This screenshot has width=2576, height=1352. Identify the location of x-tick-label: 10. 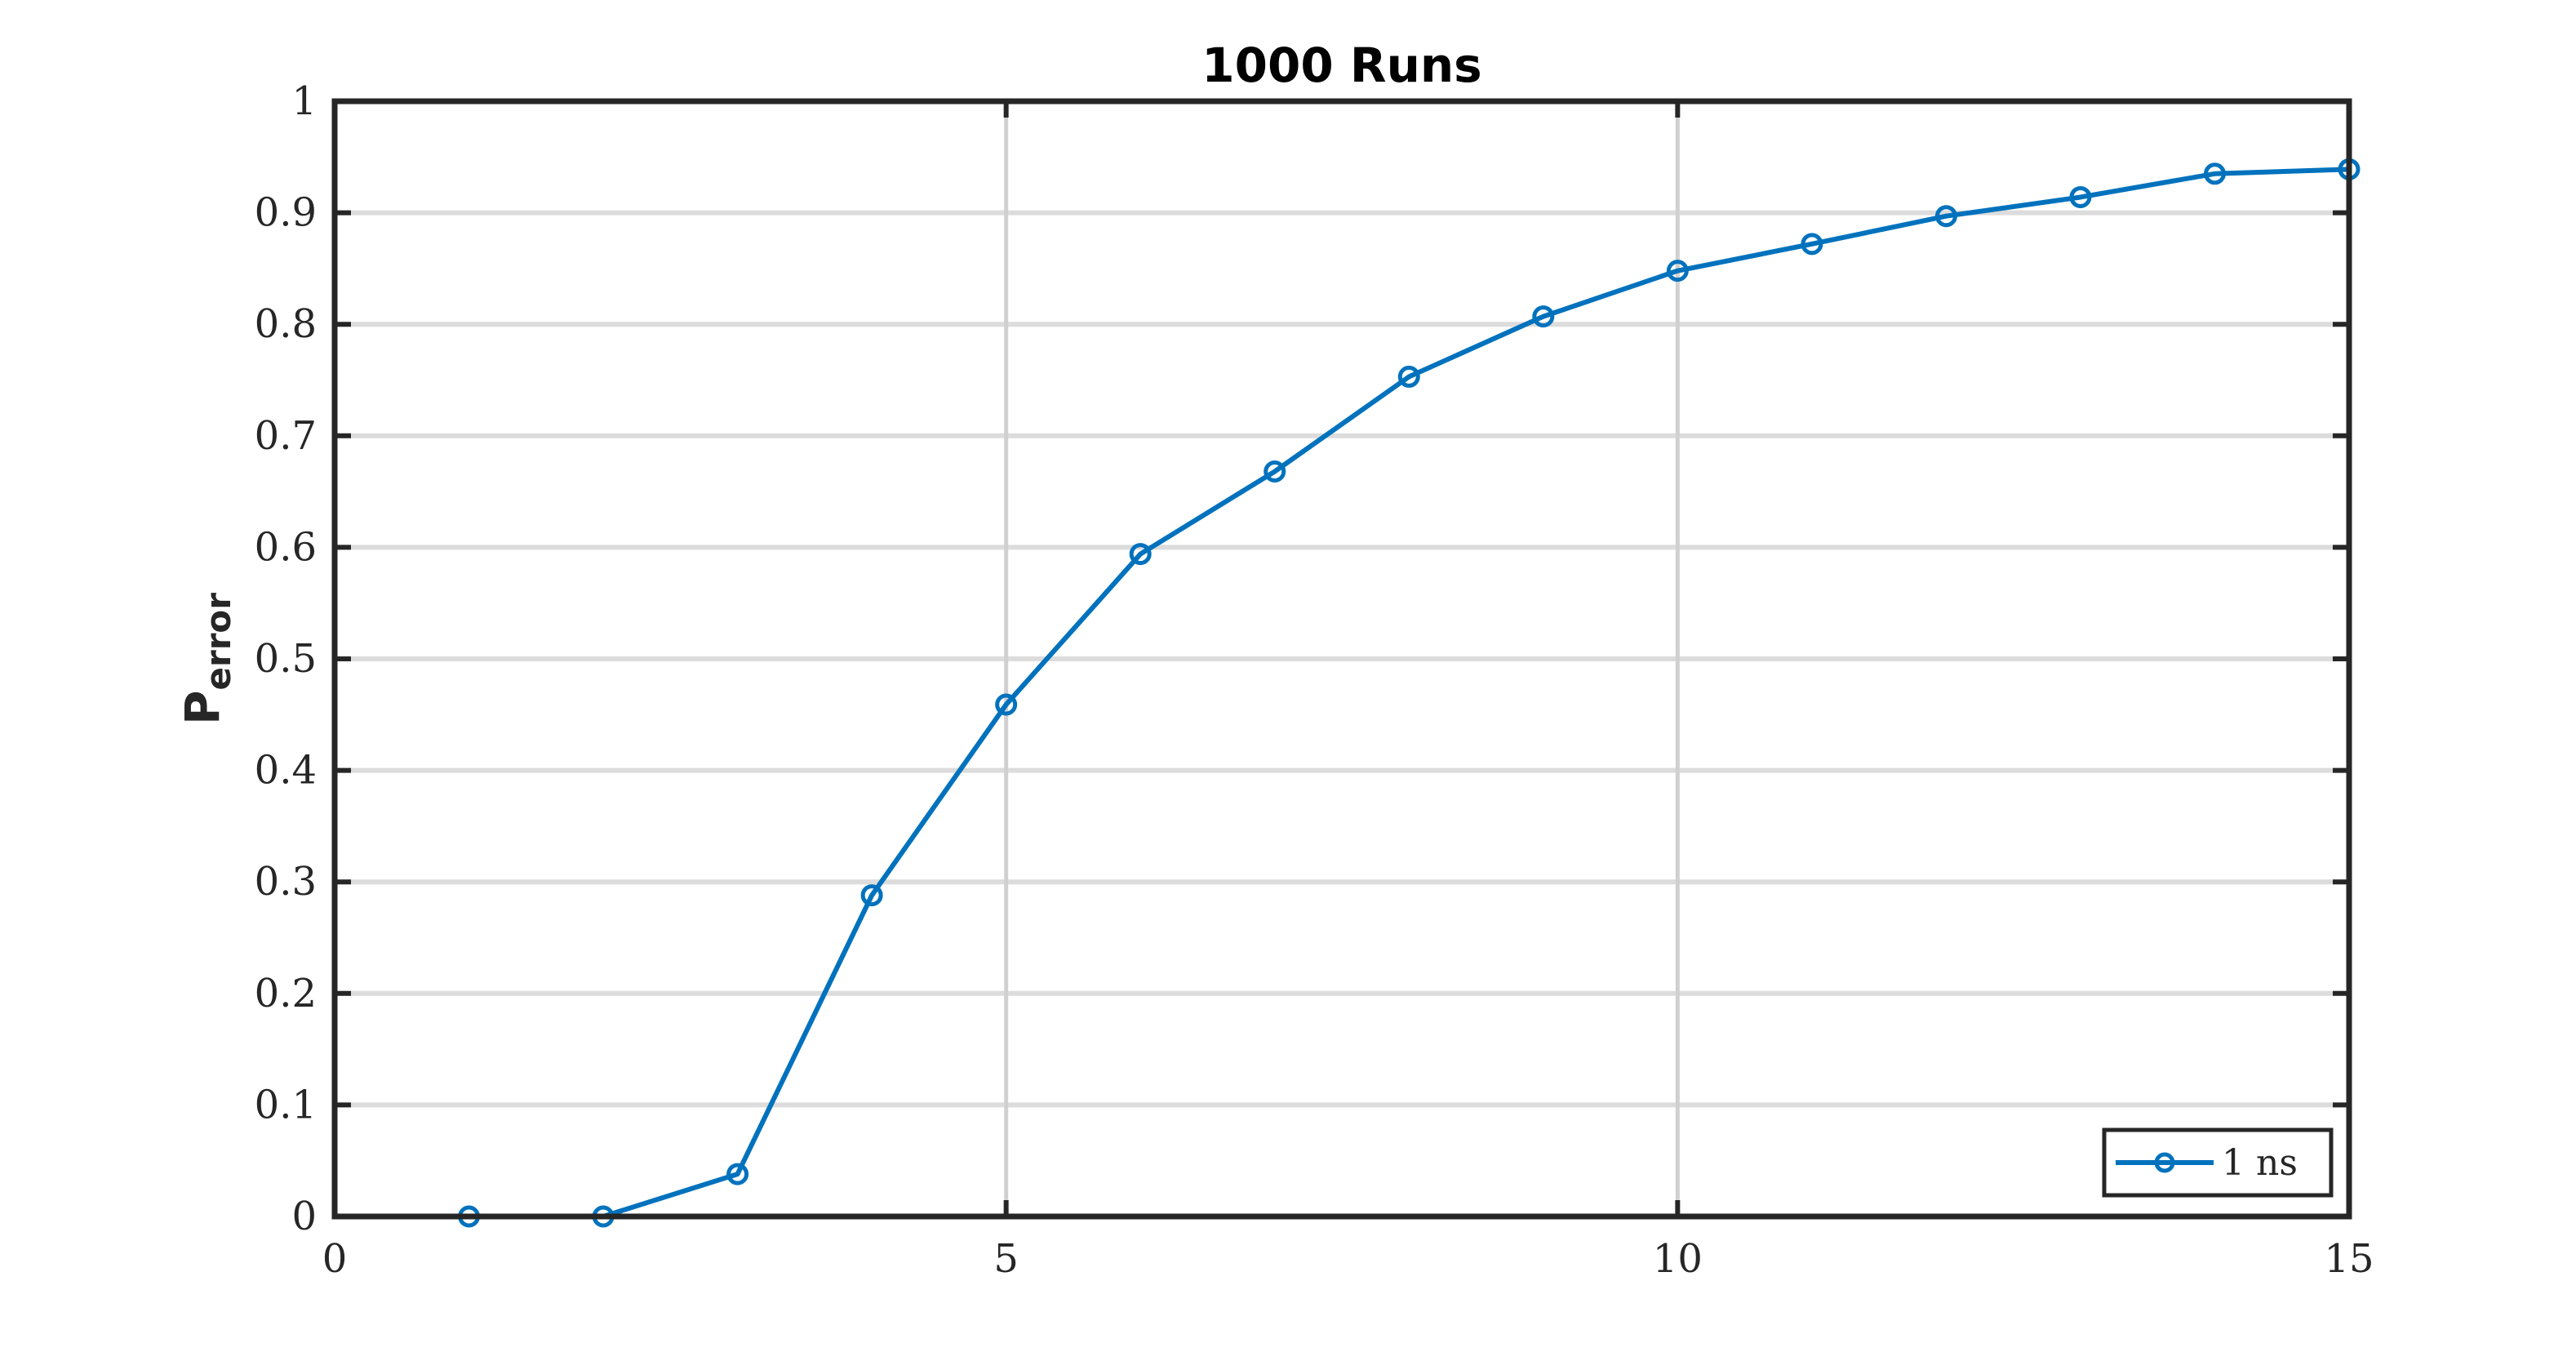
(1678, 1259).